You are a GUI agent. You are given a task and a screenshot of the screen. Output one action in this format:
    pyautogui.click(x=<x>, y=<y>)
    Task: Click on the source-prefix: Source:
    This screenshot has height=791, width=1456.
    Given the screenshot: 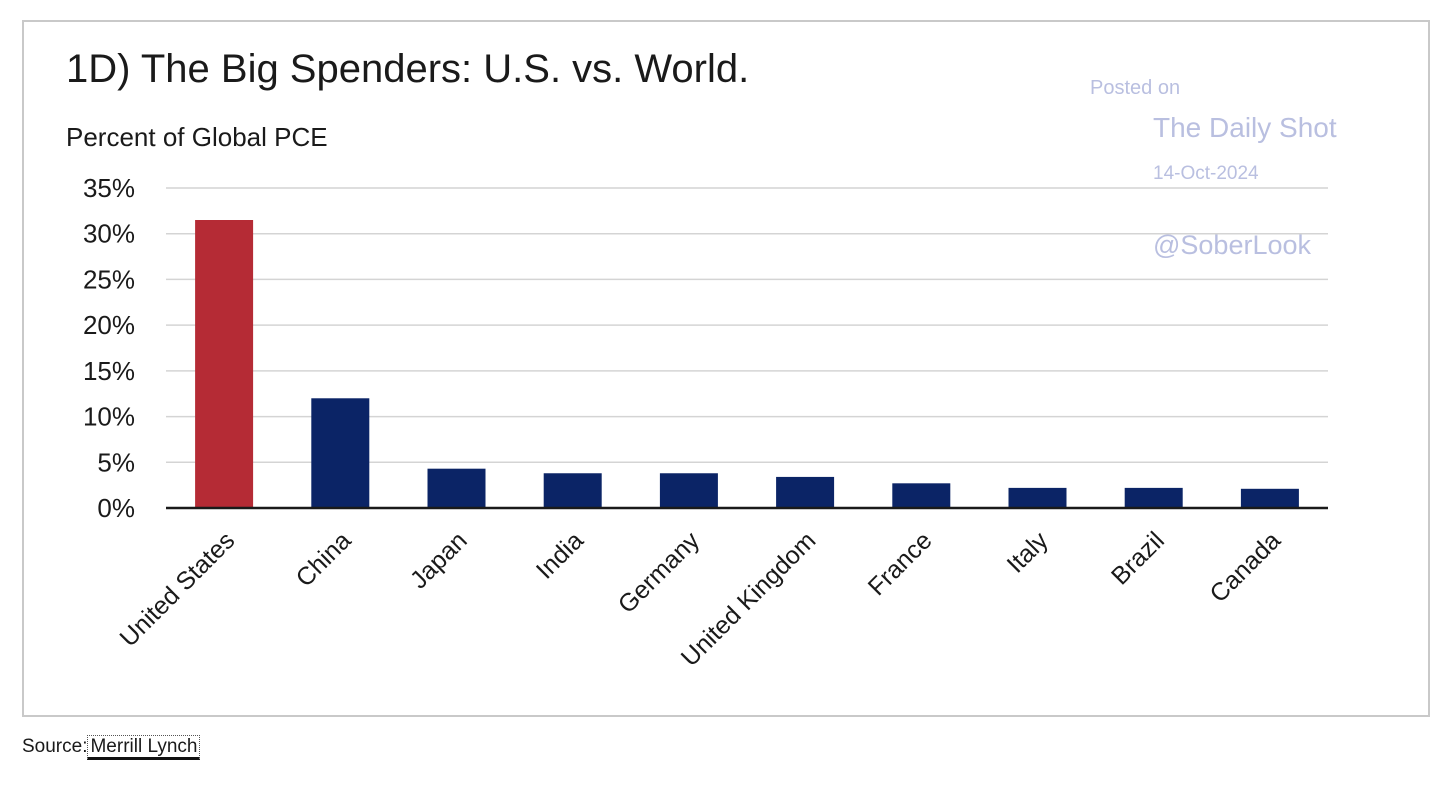 What is the action you would take?
    pyautogui.click(x=55, y=746)
    